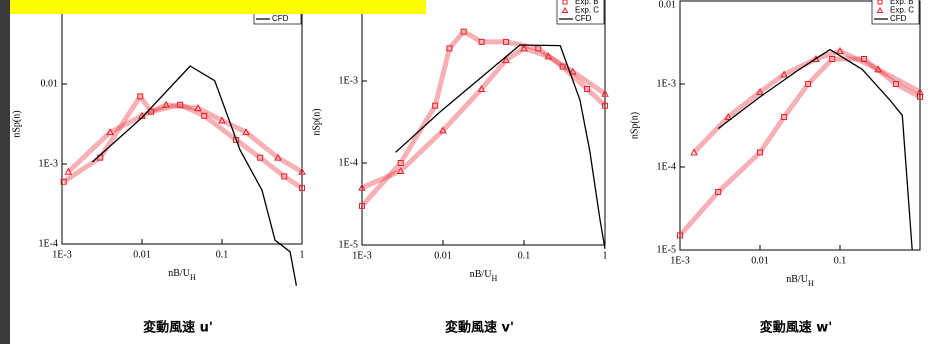 Image resolution: width=940 pixels, height=344 pixels. What do you see at coordinates (348, 244) in the screenshot?
I see `y-tick-label: 1E-5` at bounding box center [348, 244].